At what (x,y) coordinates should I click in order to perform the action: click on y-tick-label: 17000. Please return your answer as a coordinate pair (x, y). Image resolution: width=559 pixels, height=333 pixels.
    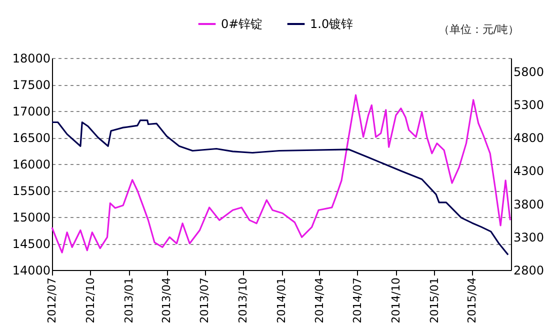
    Looking at the image, I should click on (31, 111).